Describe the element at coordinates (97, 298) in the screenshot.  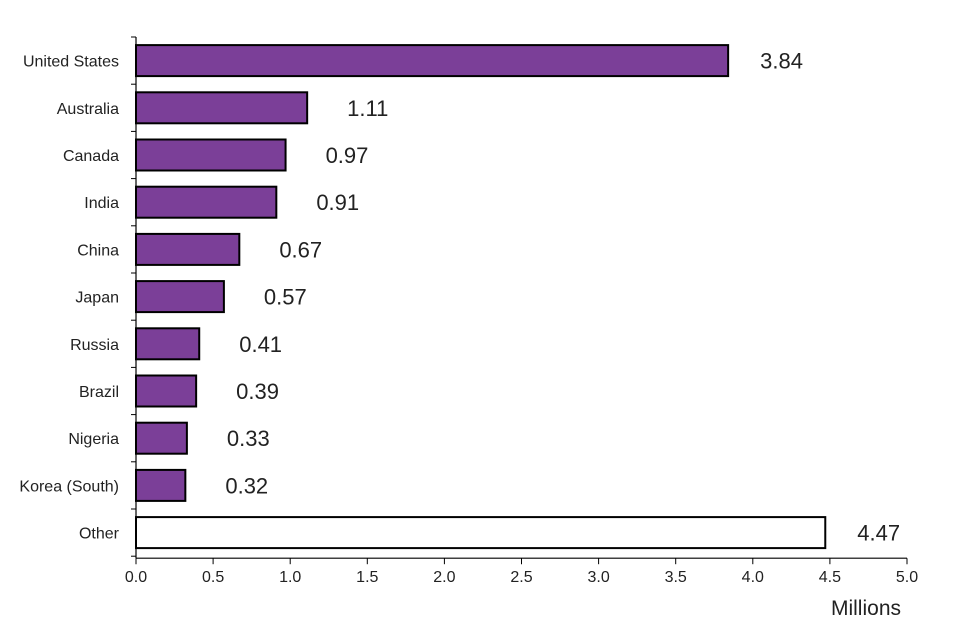
I see `category-label-japan: Japan` at that location.